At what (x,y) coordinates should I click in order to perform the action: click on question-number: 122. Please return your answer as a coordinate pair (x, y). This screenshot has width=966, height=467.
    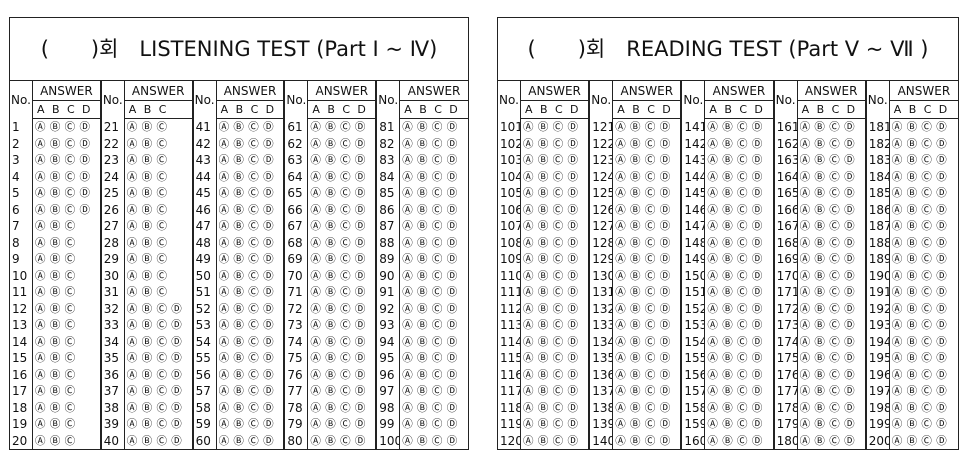
    Looking at the image, I should click on (601, 143).